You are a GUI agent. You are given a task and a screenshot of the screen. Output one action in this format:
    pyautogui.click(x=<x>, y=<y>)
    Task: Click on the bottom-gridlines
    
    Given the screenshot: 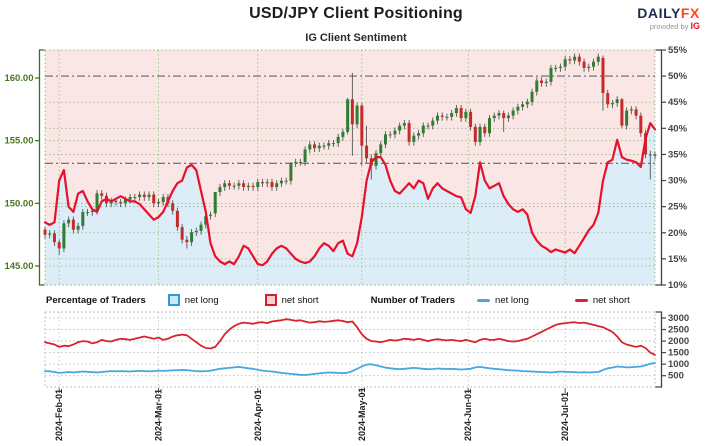 What is the action you would take?
    pyautogui.click(x=350, y=349)
    